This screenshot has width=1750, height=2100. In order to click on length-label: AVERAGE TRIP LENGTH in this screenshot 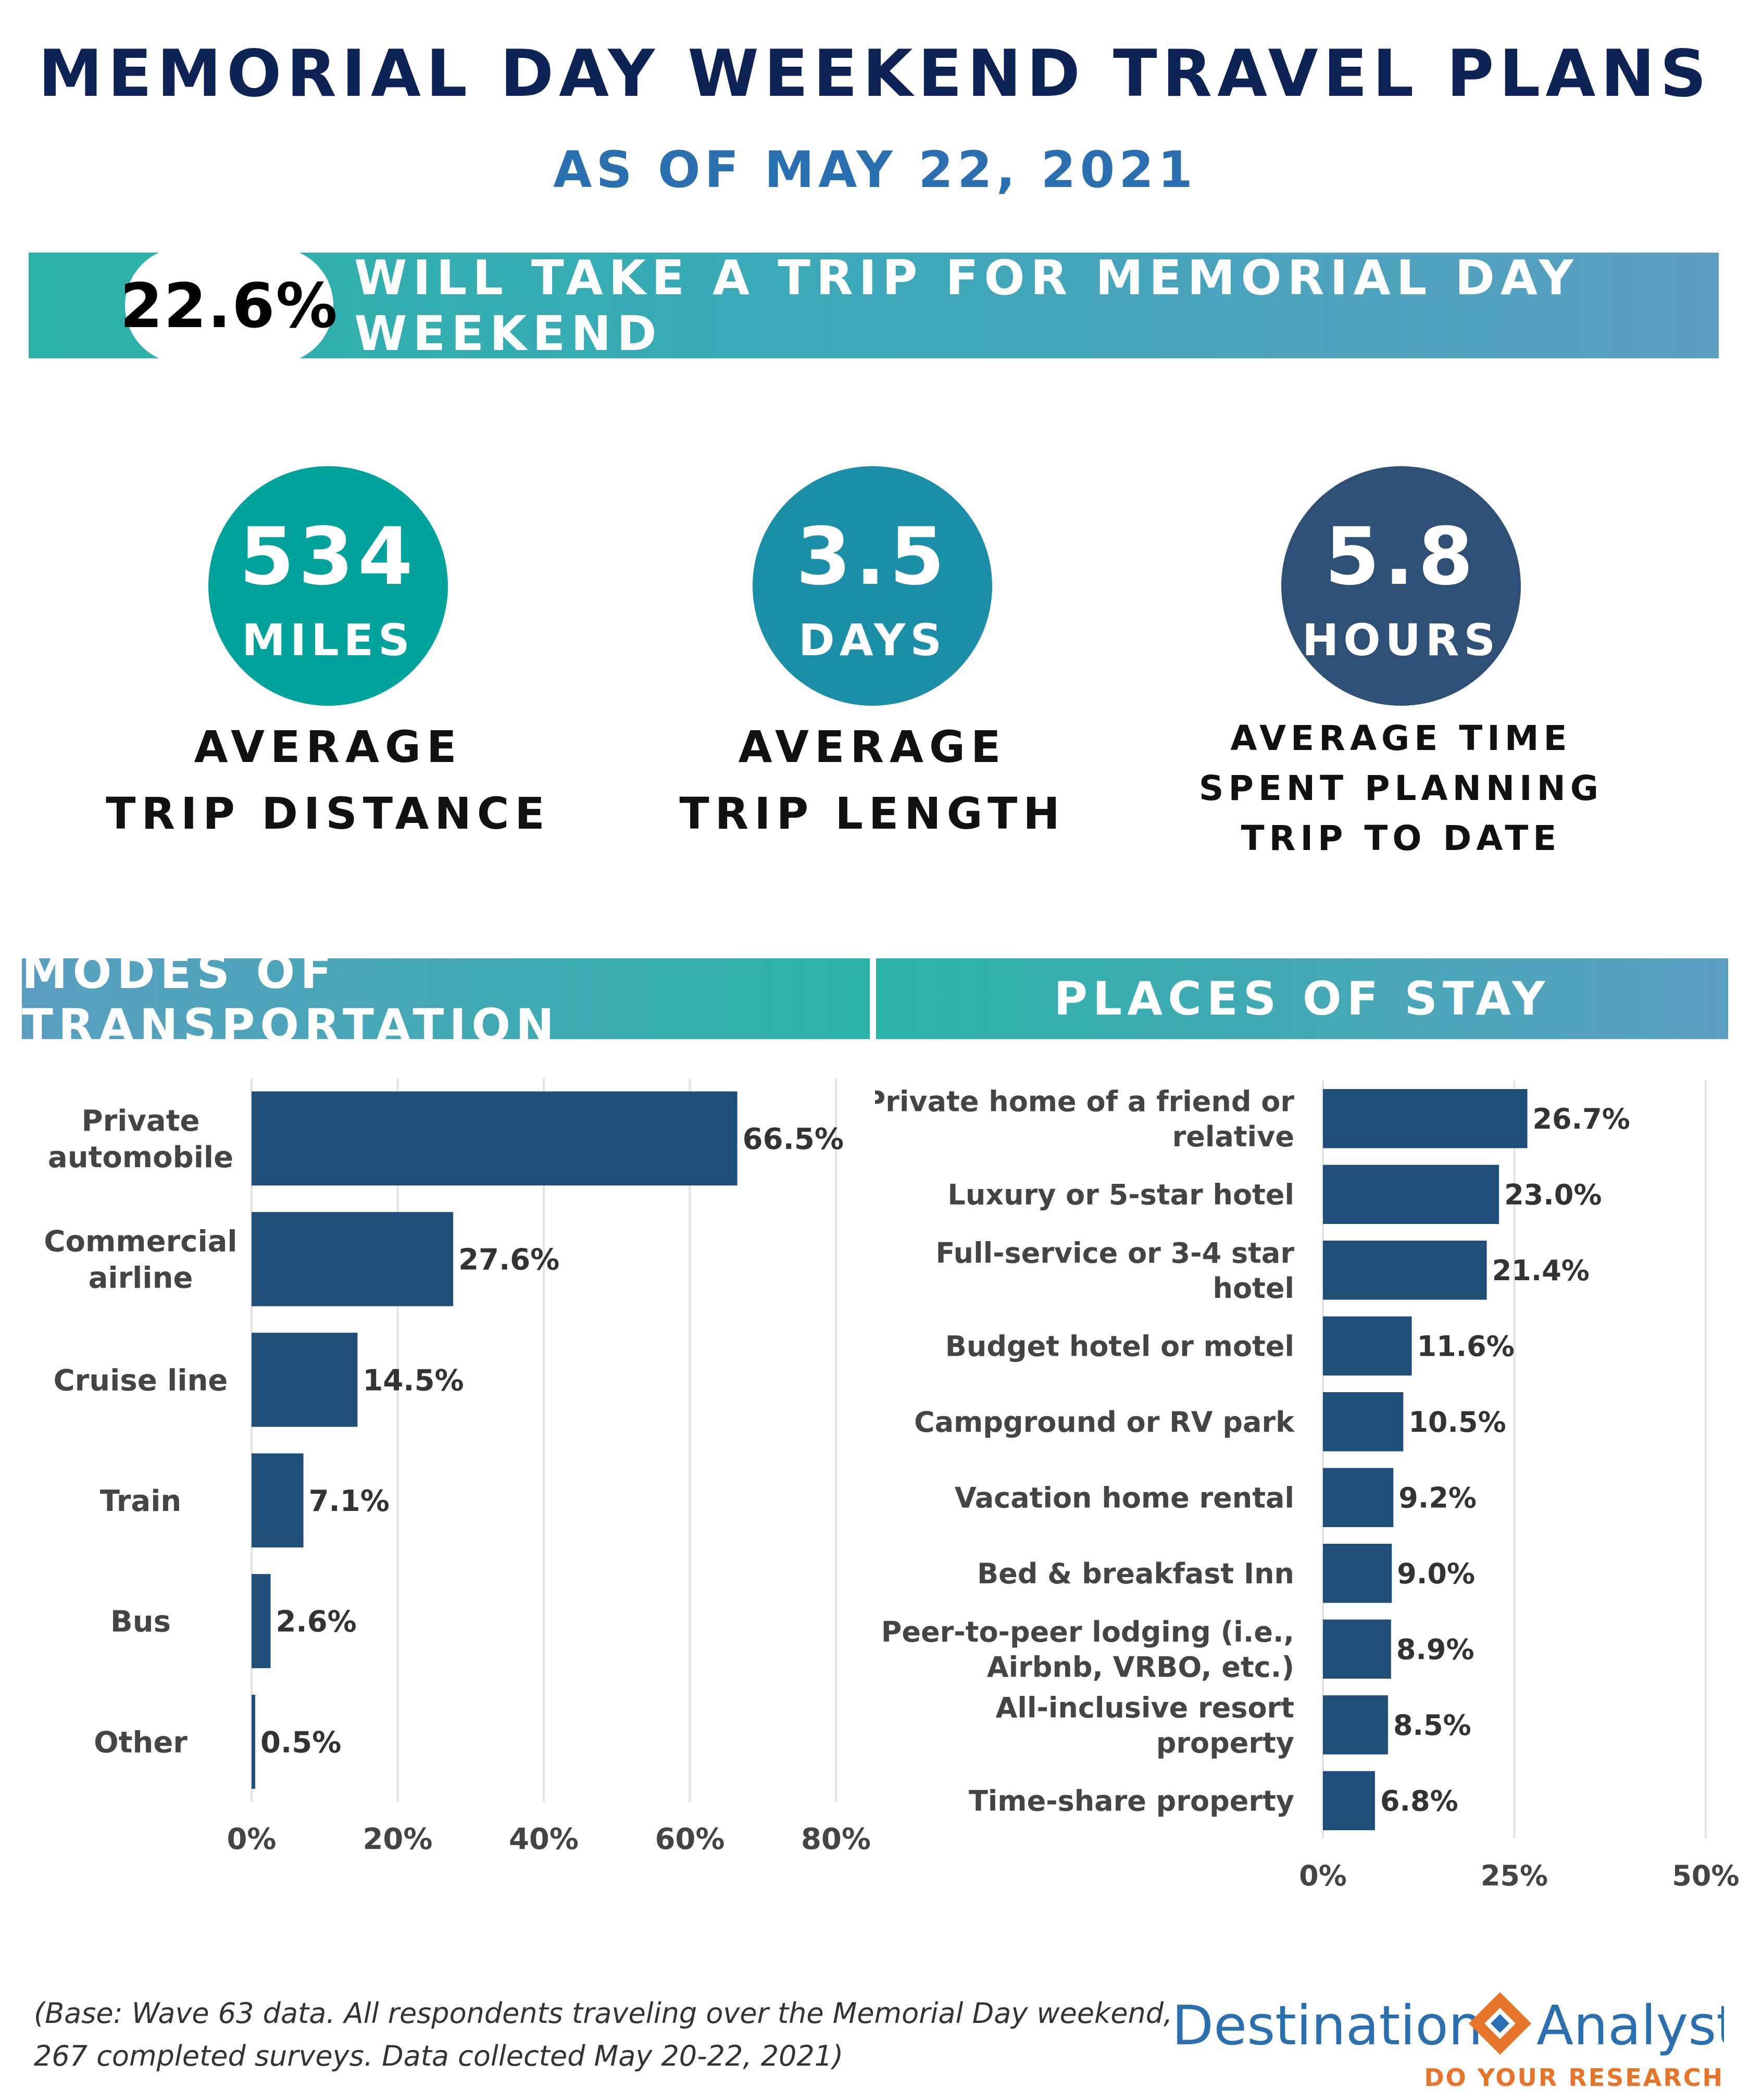, I will do `click(873, 780)`.